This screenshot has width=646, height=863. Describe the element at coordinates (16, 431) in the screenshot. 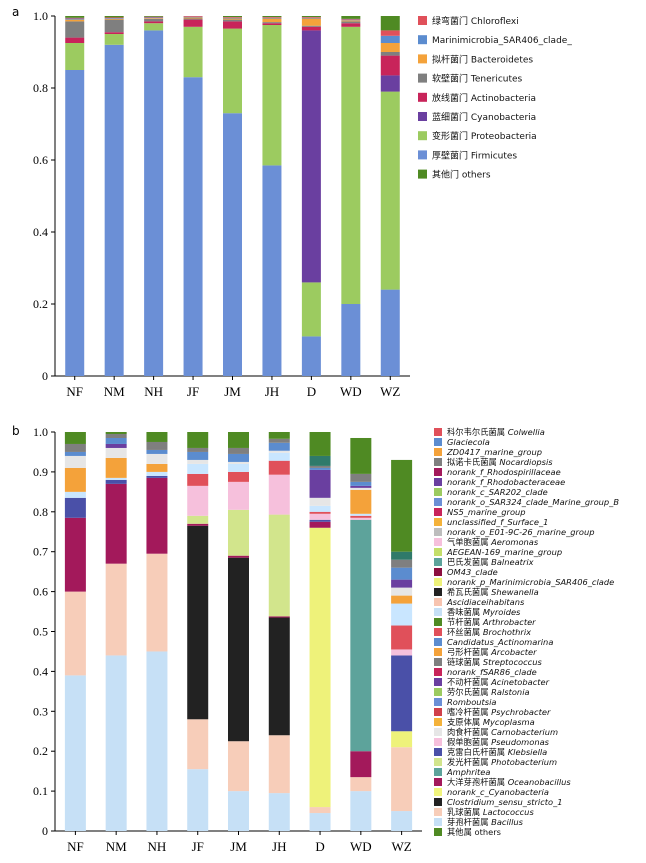

I see `panel-b-label: b` at that location.